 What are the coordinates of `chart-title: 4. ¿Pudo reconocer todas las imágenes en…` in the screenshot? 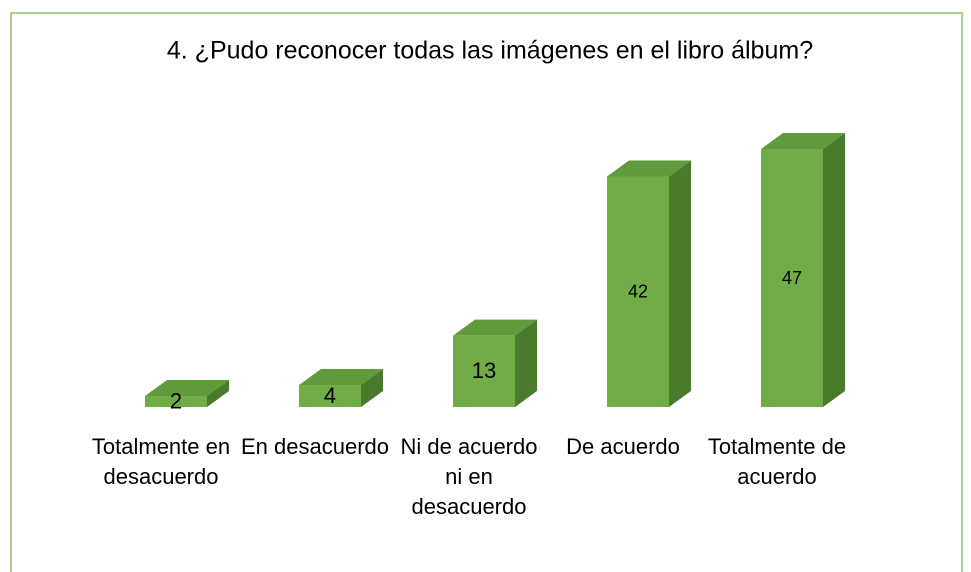 It's located at (490, 51).